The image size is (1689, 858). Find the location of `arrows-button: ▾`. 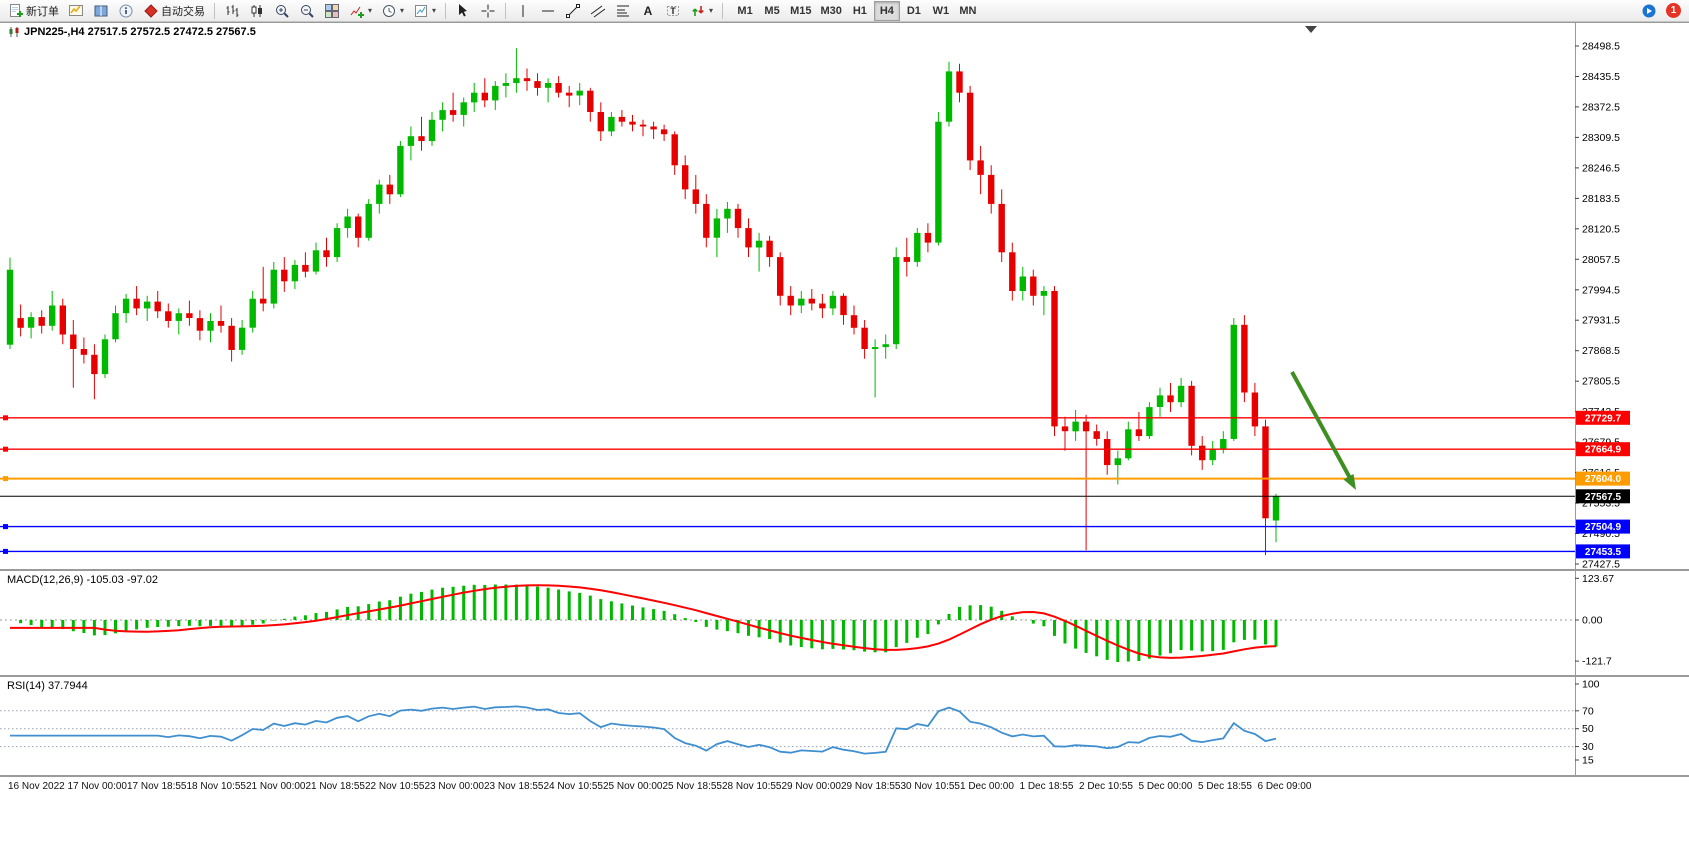

arrows-button: ▾ is located at coordinates (701, 11).